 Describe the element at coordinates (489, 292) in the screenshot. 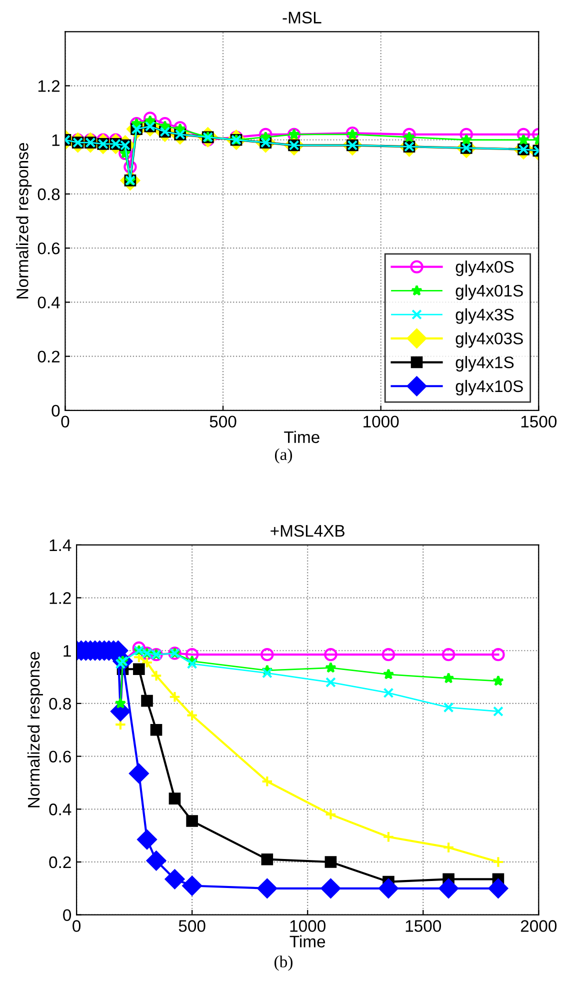

I see `legend-label: gly4x01S` at that location.